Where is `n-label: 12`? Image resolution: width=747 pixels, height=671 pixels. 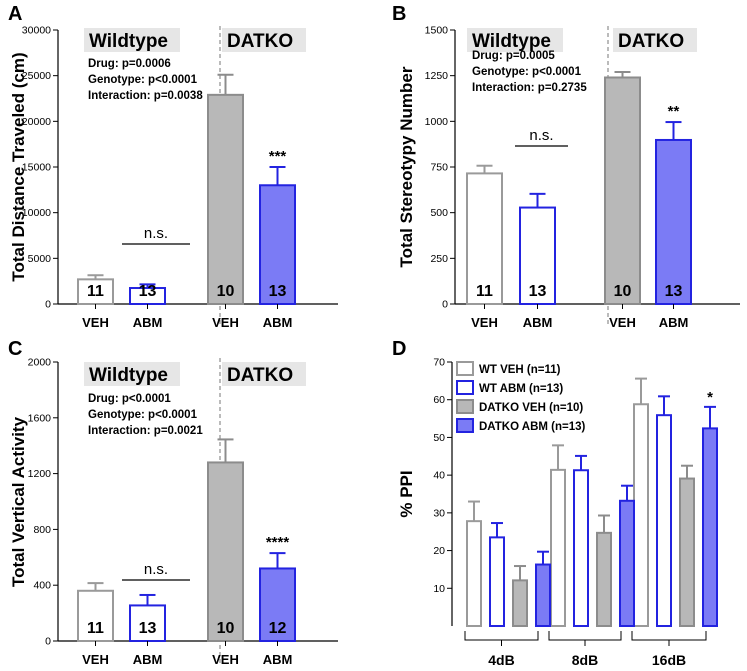 n-label: 12 is located at coordinates (278, 628).